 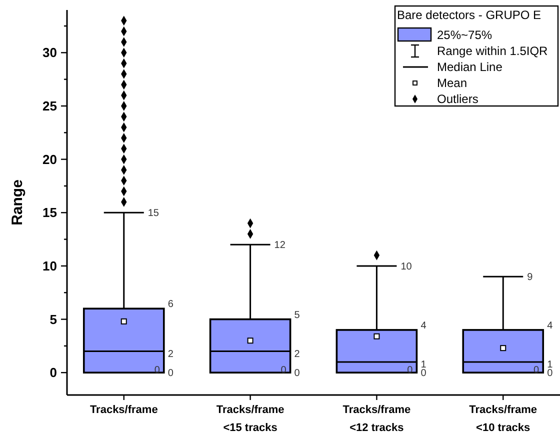 What do you see at coordinates (376, 419) in the screenshot?
I see `x-tick-label: Tracks/frame <12 tracks` at bounding box center [376, 419].